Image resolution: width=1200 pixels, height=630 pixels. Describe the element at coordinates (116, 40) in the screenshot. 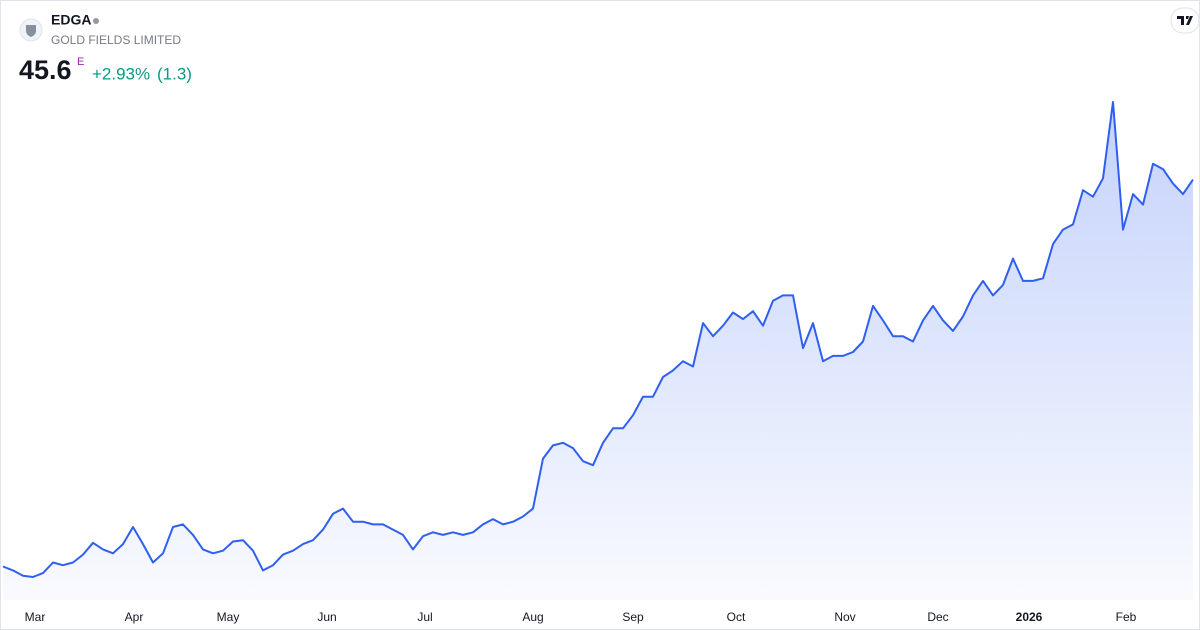

I see `company-name: GOLD FIELDS LIMITED` at that location.